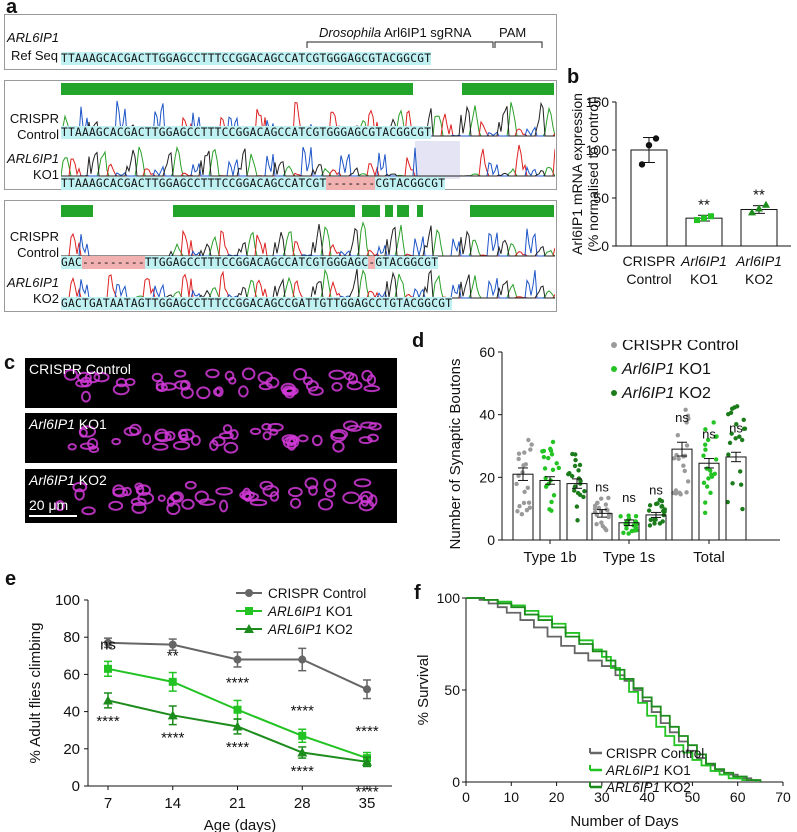 The image size is (797, 832). I want to click on micrograph-label: CRISPR Control, so click(80, 369).